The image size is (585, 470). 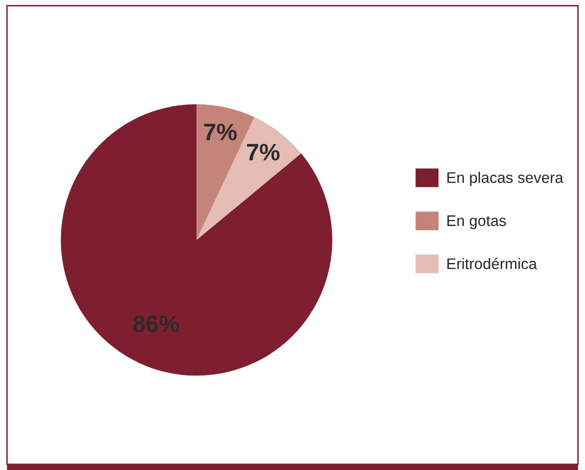 What do you see at coordinates (492, 264) in the screenshot?
I see `legend-label: Eritrodérmica` at bounding box center [492, 264].